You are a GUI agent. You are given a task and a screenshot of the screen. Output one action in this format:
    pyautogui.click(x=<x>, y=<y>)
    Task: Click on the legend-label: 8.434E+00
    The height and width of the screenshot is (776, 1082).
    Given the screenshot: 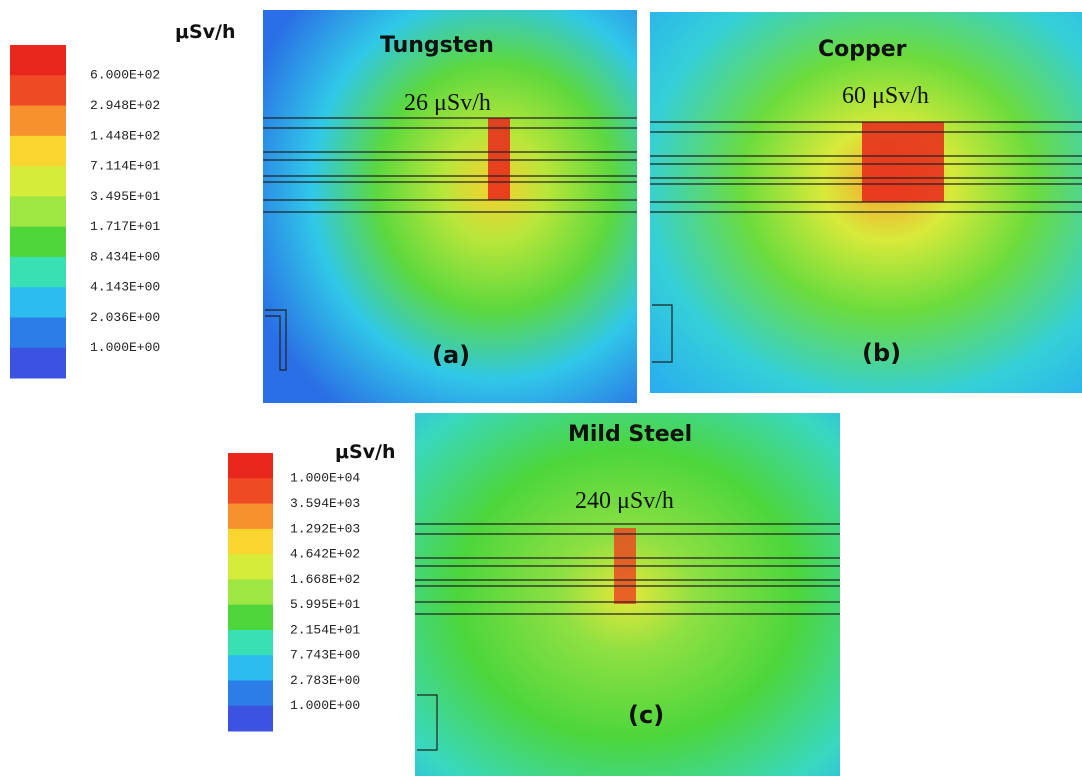 What is the action you would take?
    pyautogui.click(x=125, y=256)
    